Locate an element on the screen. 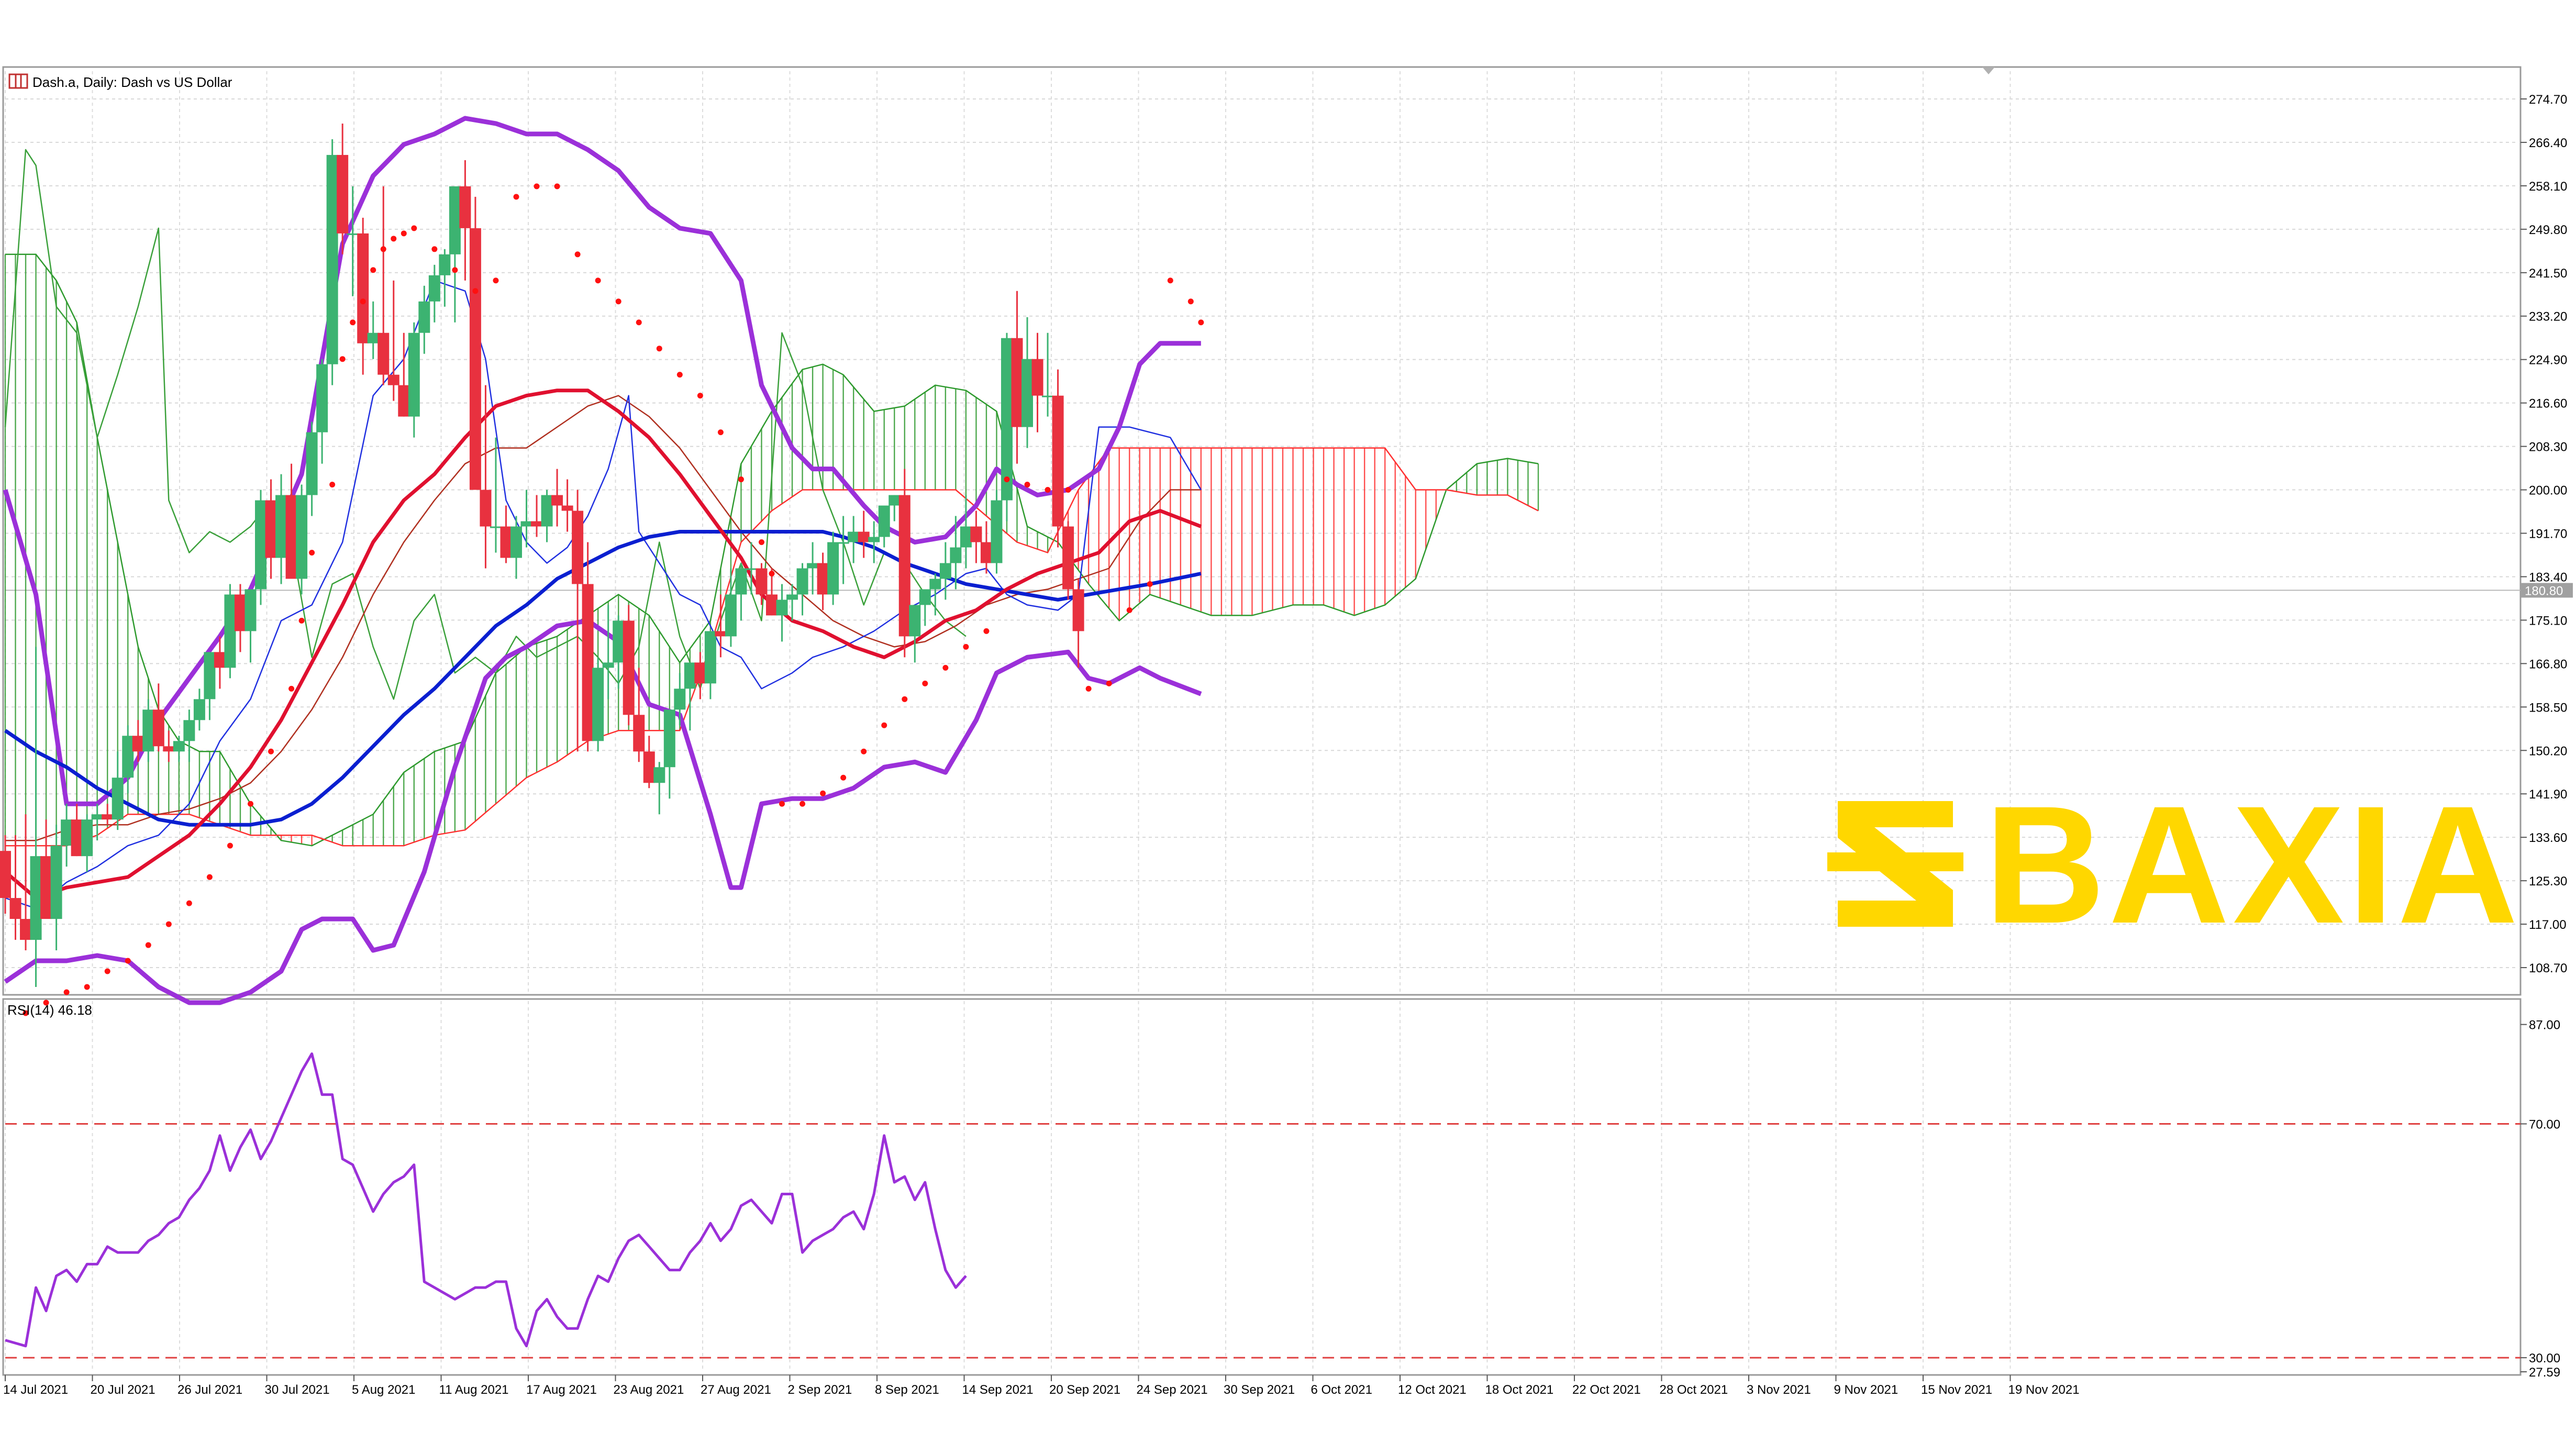  date-tick-label: 26 Jul 2021 is located at coordinates (209, 1390).